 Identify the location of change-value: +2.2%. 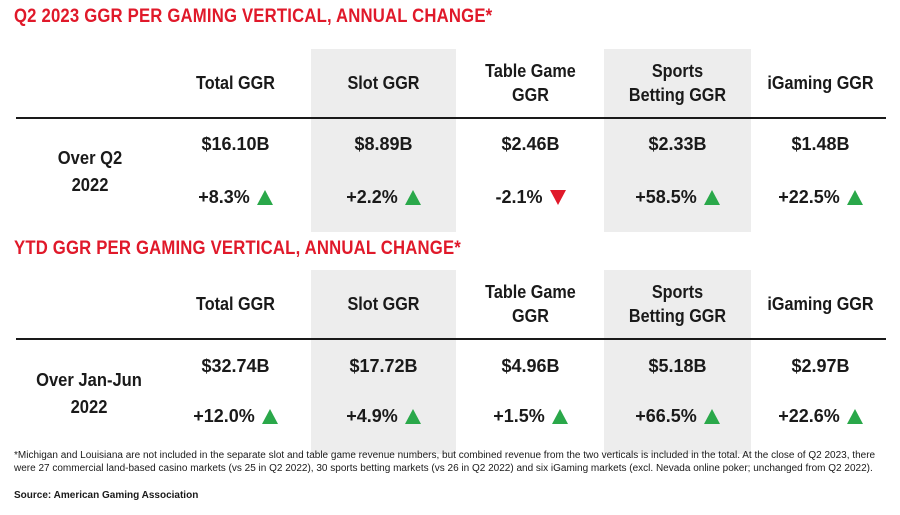
(372, 197).